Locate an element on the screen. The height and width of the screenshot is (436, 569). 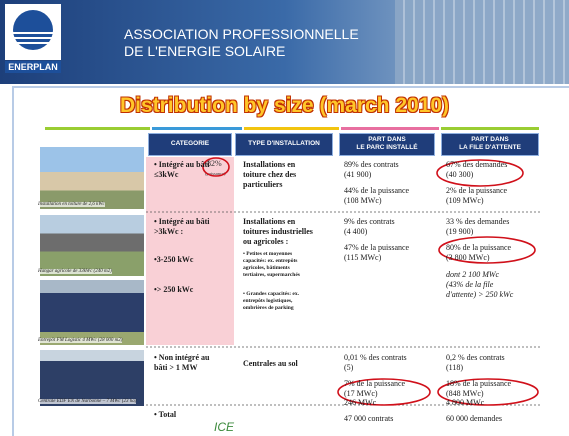
cell-text: capacités: ex. entrepôts is located at coordinates (270, 261).